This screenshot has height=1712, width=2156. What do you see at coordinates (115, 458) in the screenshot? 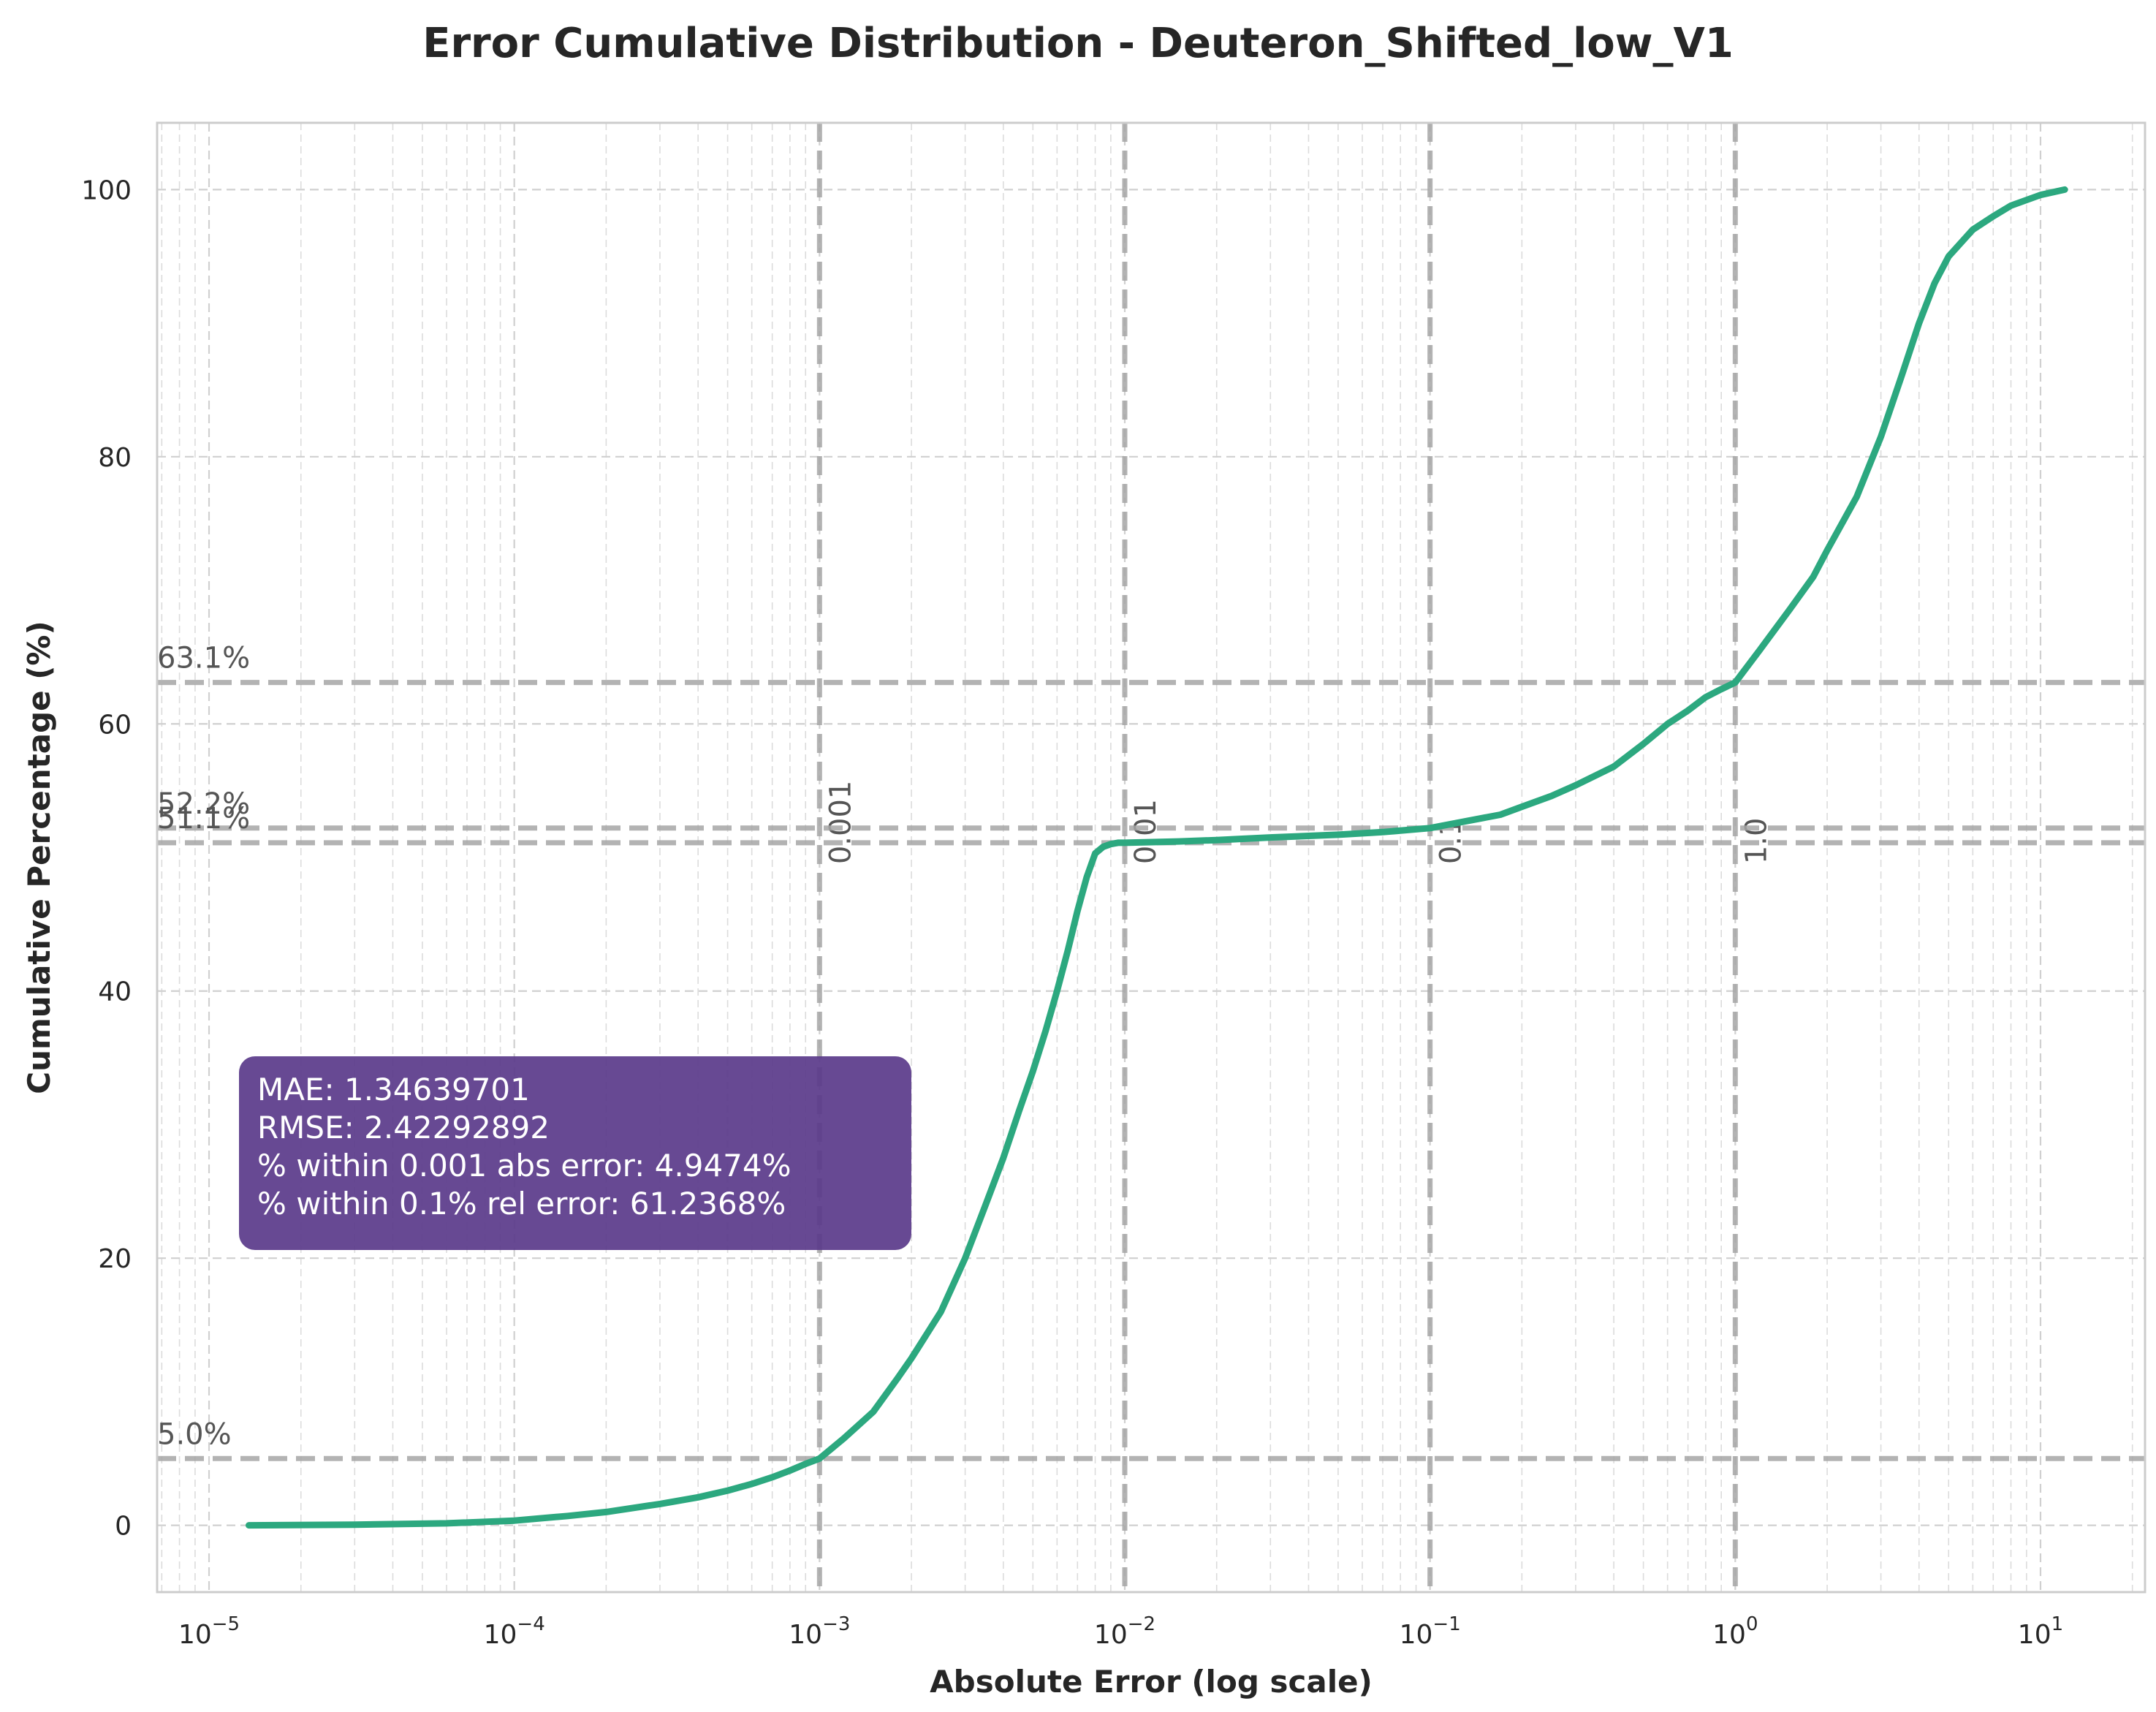
I see `y-tick-label: 80` at bounding box center [115, 458].